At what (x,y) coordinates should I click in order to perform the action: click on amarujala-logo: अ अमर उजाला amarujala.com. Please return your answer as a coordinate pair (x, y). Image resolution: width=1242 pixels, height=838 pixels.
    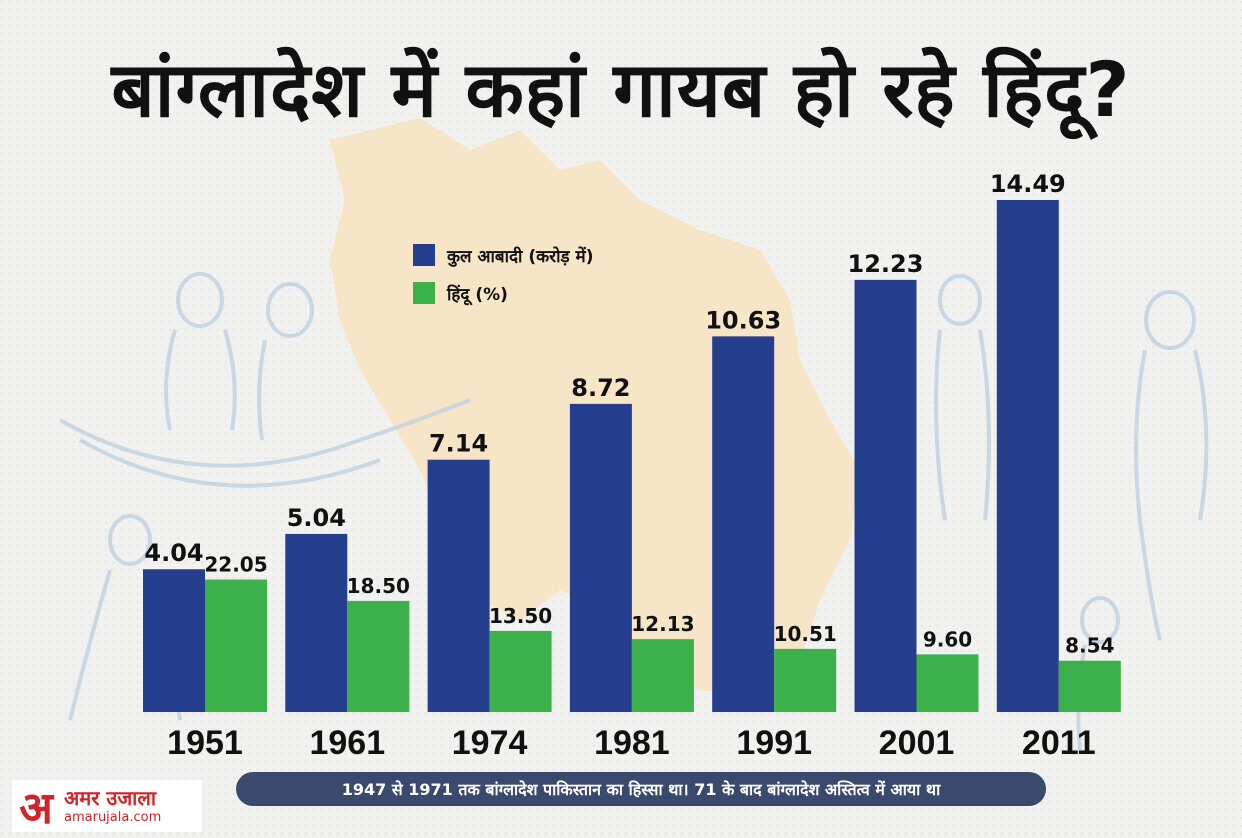
    Looking at the image, I should click on (107, 807).